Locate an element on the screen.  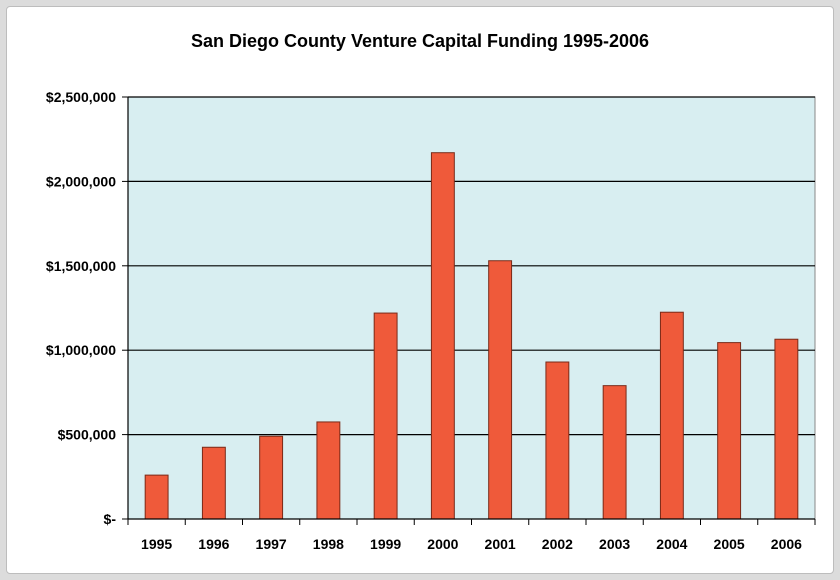
bar-1999 is located at coordinates (385, 416).